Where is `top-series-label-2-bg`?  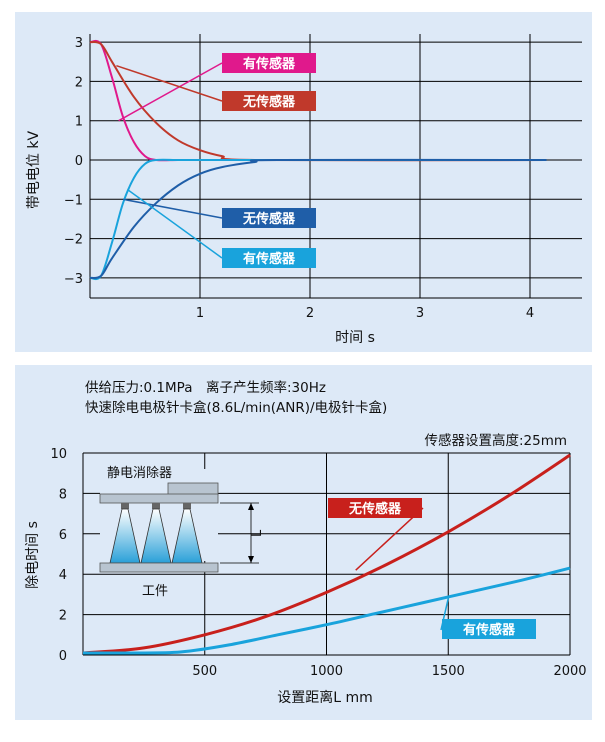 top-series-label-2-bg is located at coordinates (269, 218).